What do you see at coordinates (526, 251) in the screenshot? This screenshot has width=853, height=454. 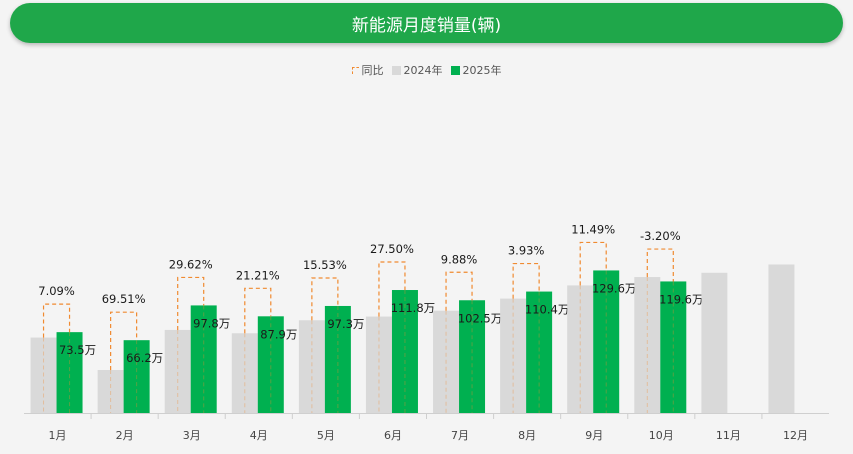 I see `yoy-label-8: 3.93%` at bounding box center [526, 251].